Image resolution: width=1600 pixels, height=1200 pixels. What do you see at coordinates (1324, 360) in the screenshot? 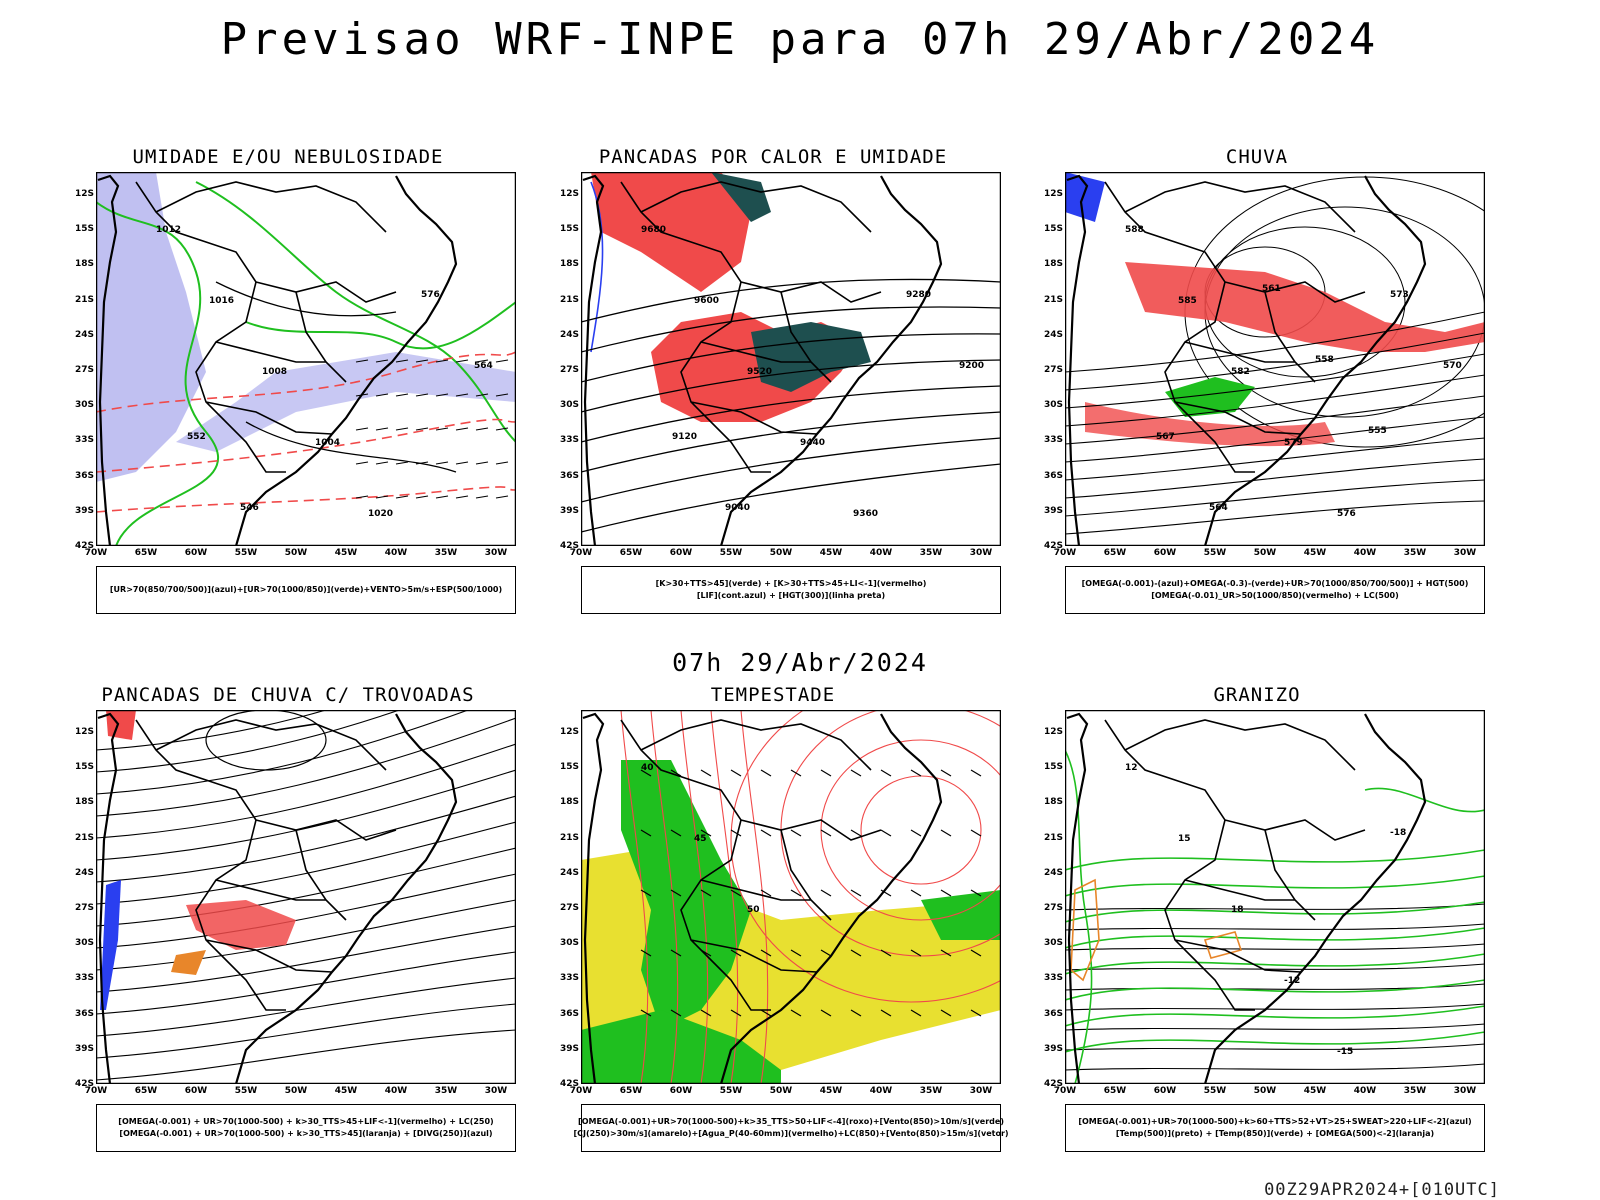
I see `contour-label: 558` at bounding box center [1324, 360].